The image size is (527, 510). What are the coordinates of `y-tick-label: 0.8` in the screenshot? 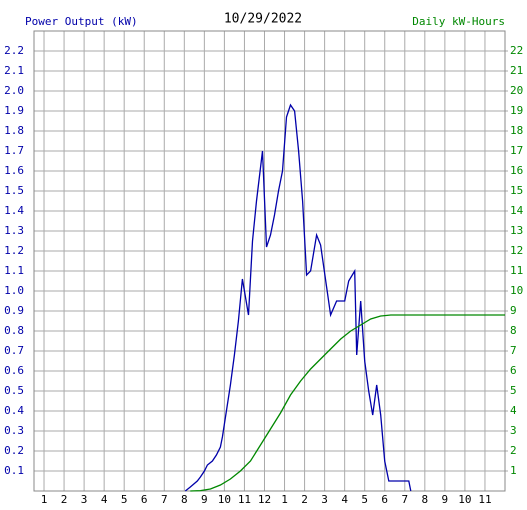 It's located at (14, 330).